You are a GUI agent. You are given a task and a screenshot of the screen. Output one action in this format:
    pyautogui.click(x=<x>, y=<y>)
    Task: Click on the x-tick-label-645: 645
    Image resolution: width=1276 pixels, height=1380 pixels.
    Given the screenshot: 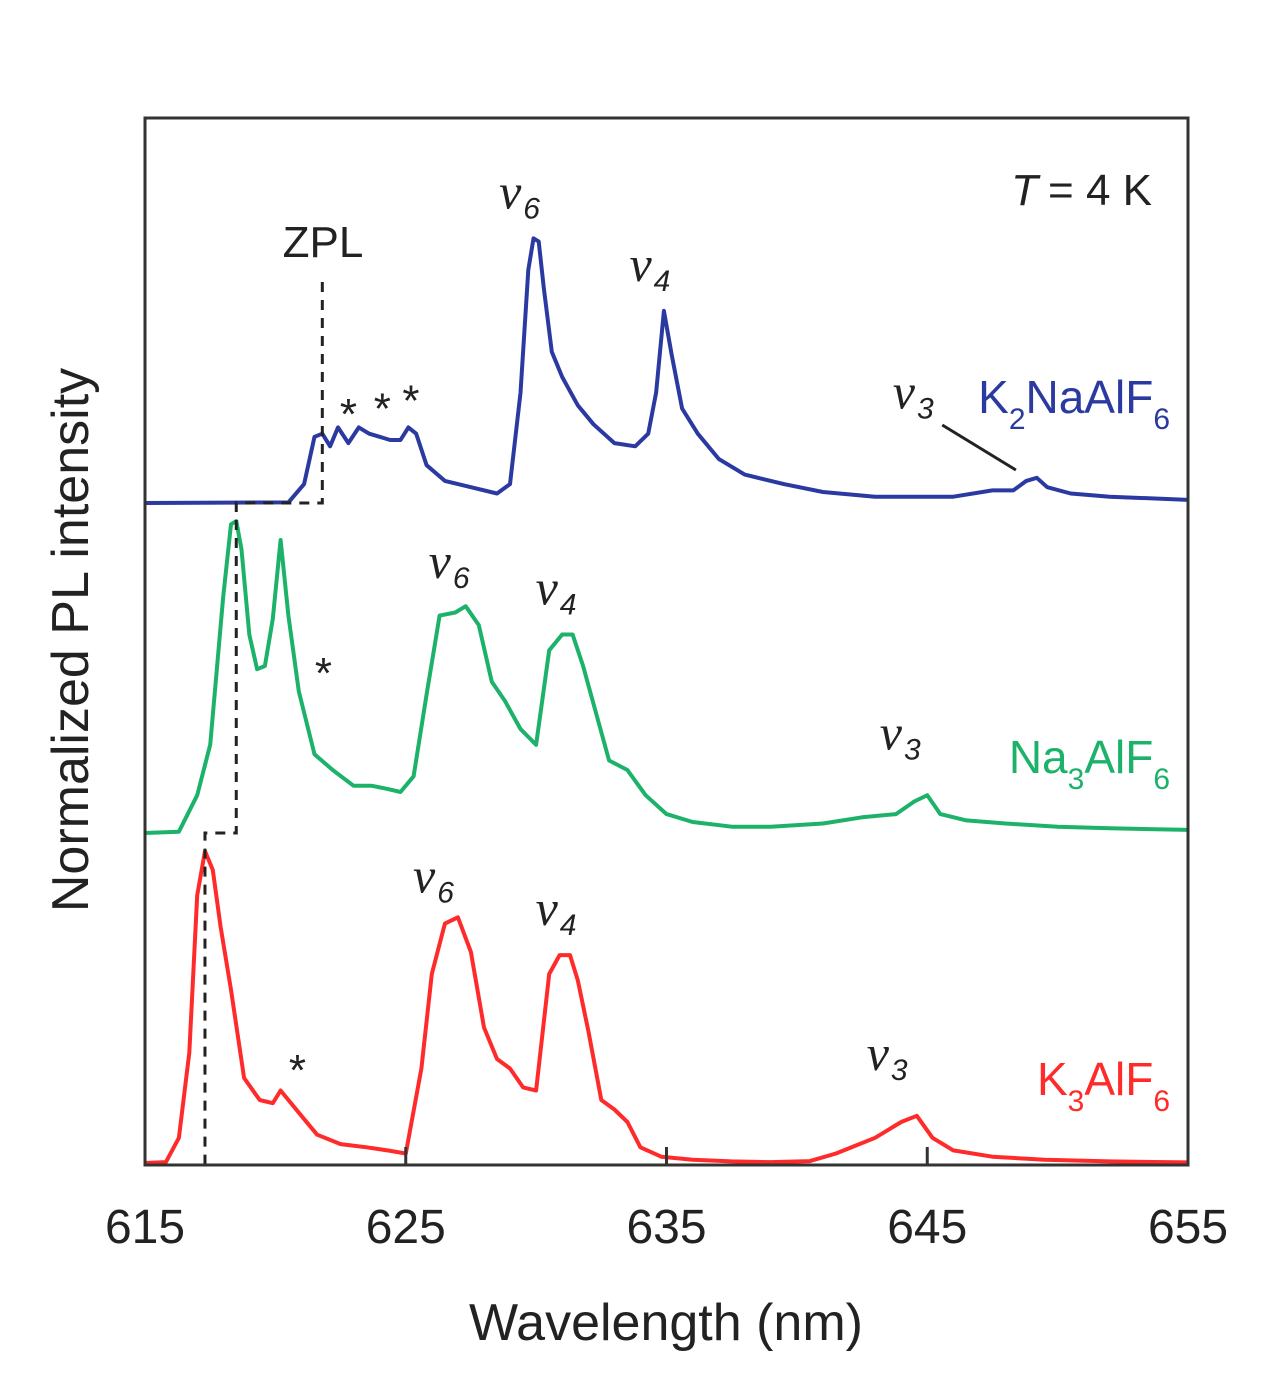 What is the action you would take?
    pyautogui.click(x=927, y=1227)
    